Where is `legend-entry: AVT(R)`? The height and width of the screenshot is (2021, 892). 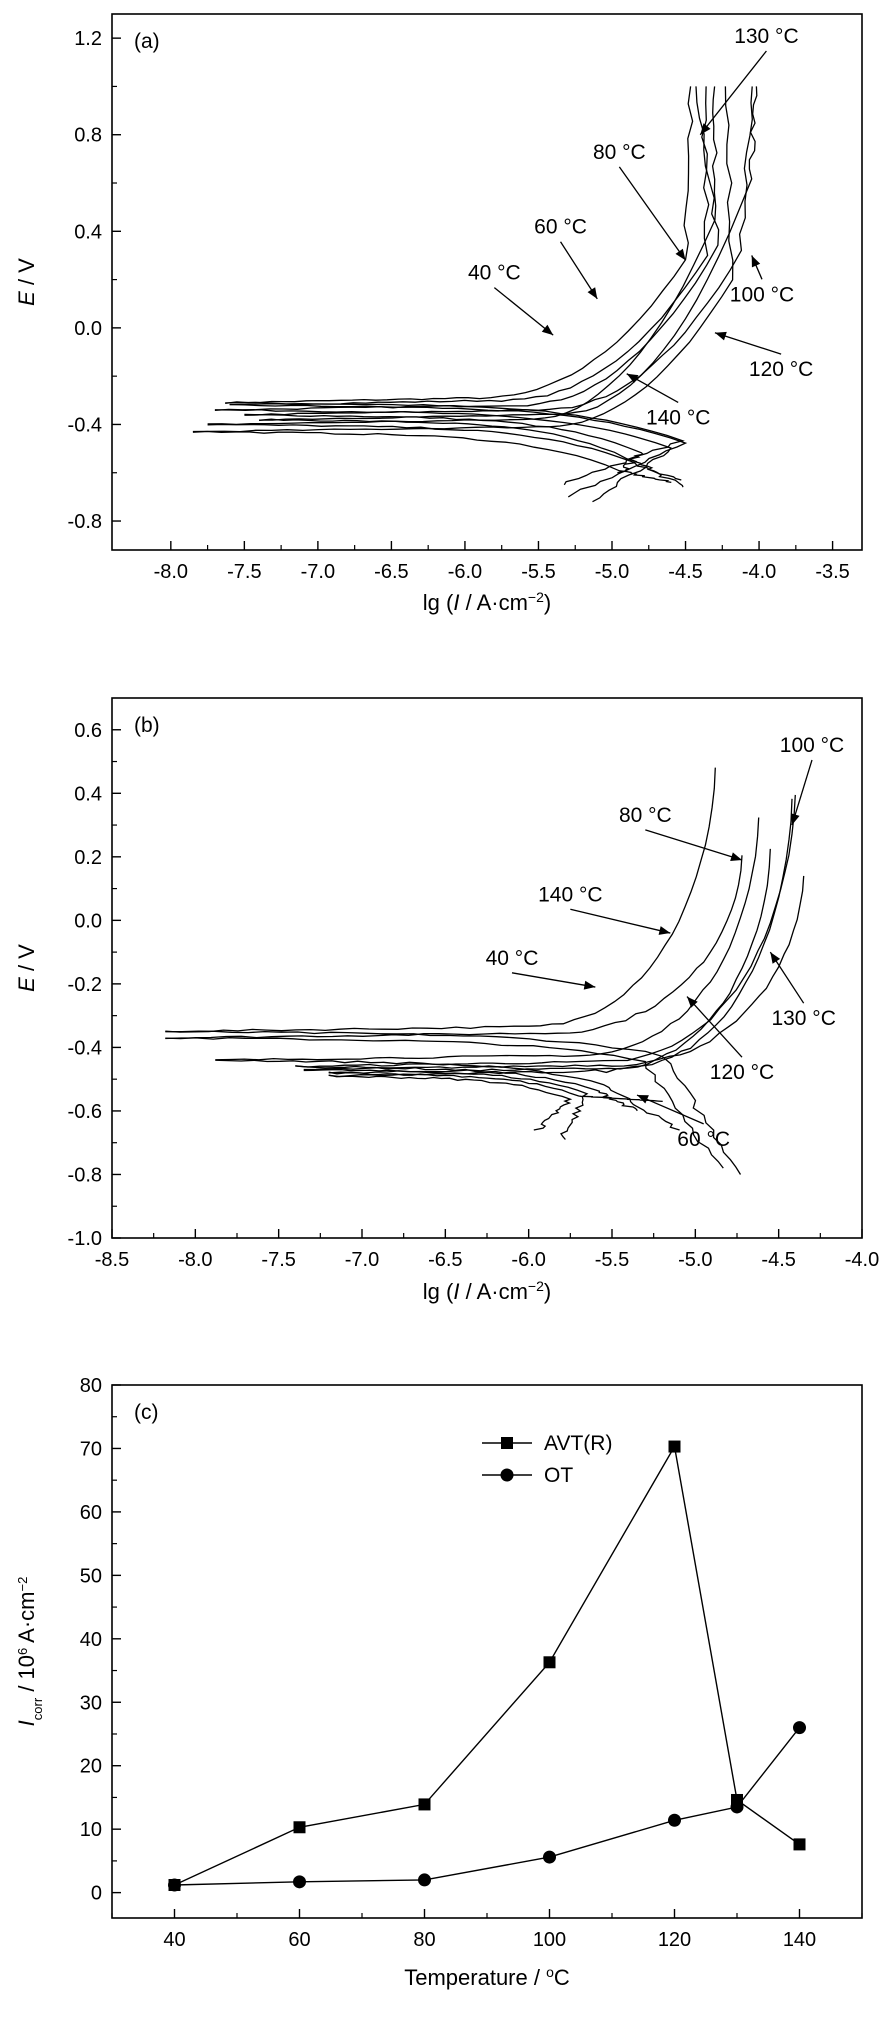
legend-entry: AVT(R) is located at coordinates (578, 1443).